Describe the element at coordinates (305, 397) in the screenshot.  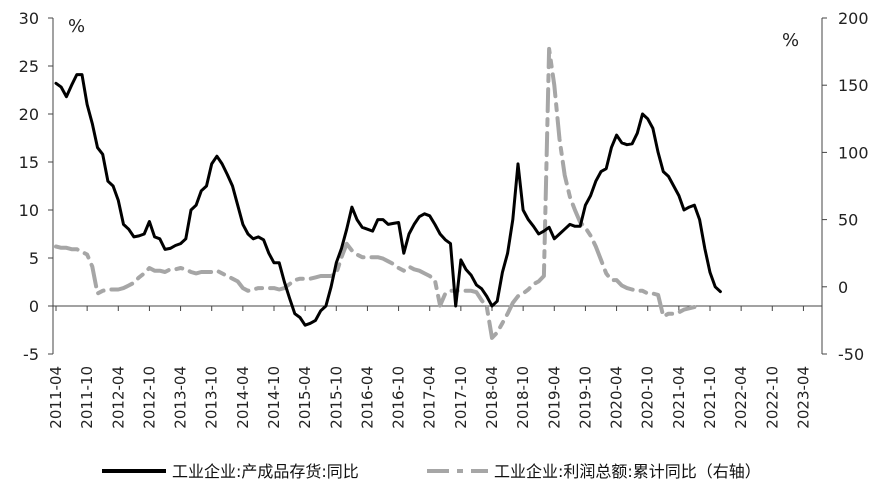
I see `x-tick-label: 2015-04` at that location.